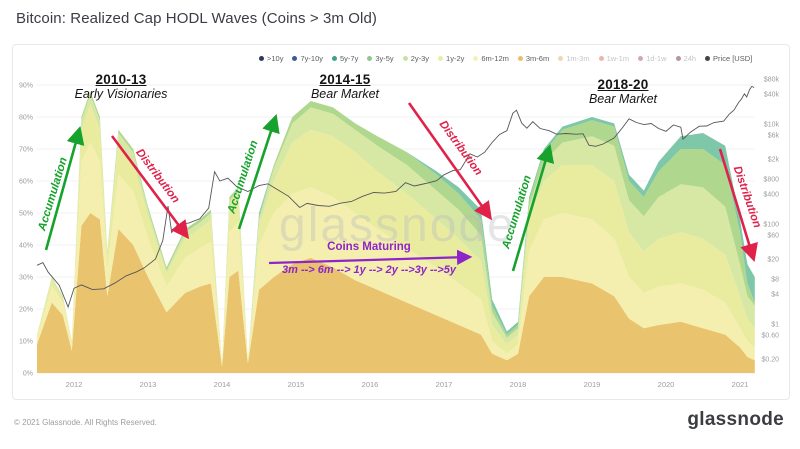 The width and height of the screenshot is (800, 449). What do you see at coordinates (773, 260) in the screenshot?
I see `y-right-tick: $20` at bounding box center [773, 260].